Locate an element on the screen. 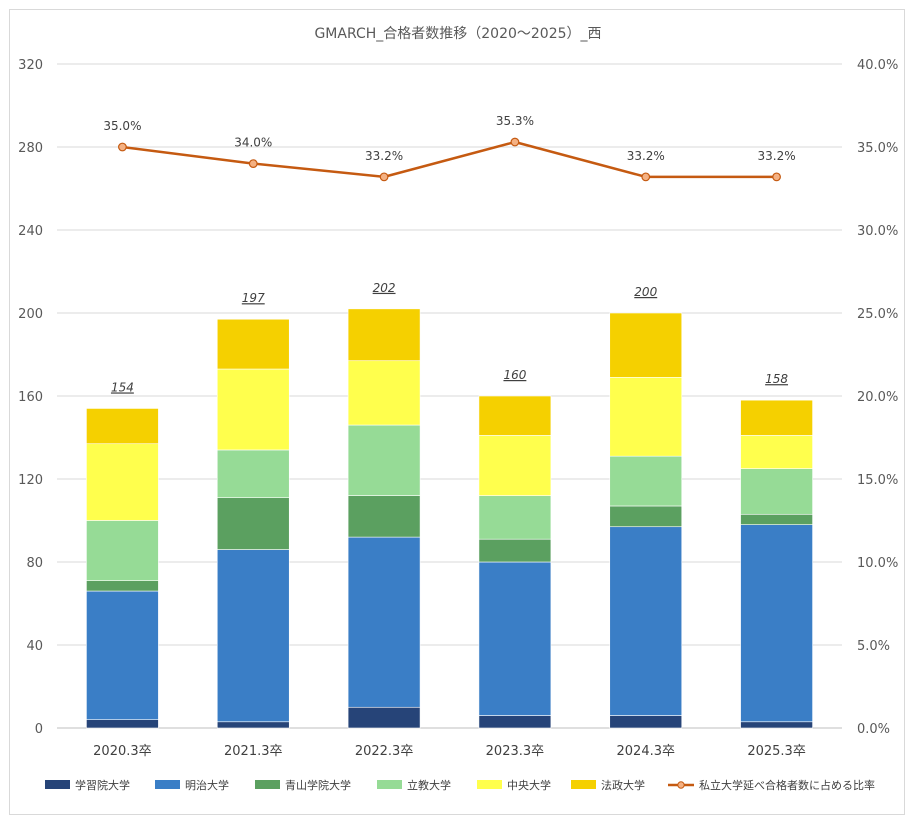  y-tick-label: 80 is located at coordinates (34, 563).